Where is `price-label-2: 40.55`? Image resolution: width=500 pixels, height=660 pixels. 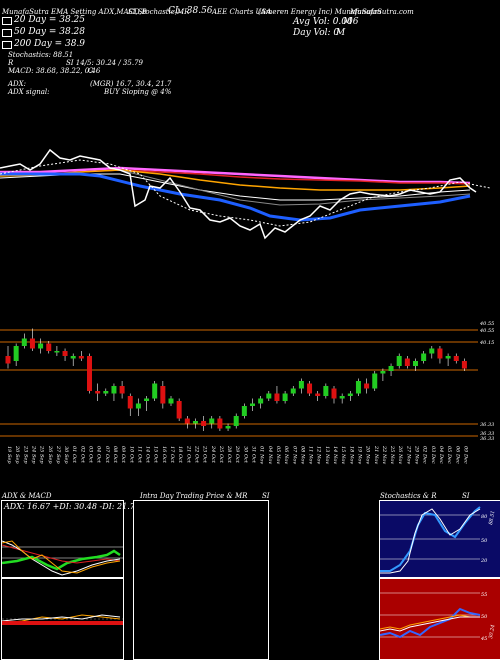
price-label-2: 40.55 is located at coordinates (486, 331).